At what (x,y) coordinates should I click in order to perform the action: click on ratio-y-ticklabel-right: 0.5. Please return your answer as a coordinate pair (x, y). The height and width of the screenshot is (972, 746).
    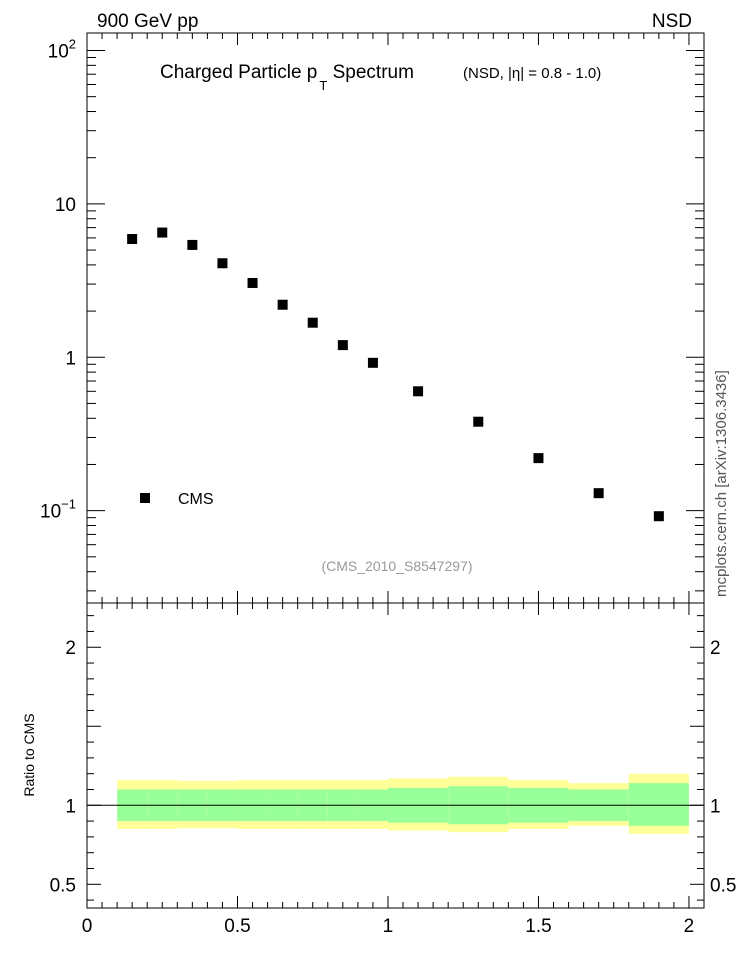
    Looking at the image, I should click on (723, 885).